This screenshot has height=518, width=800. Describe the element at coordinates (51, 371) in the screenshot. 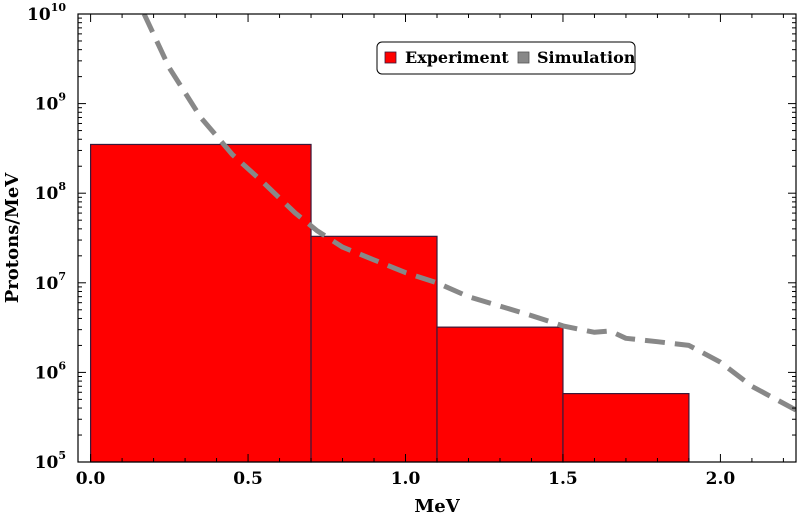

I see `y-tick-label: 10⁶` at that location.